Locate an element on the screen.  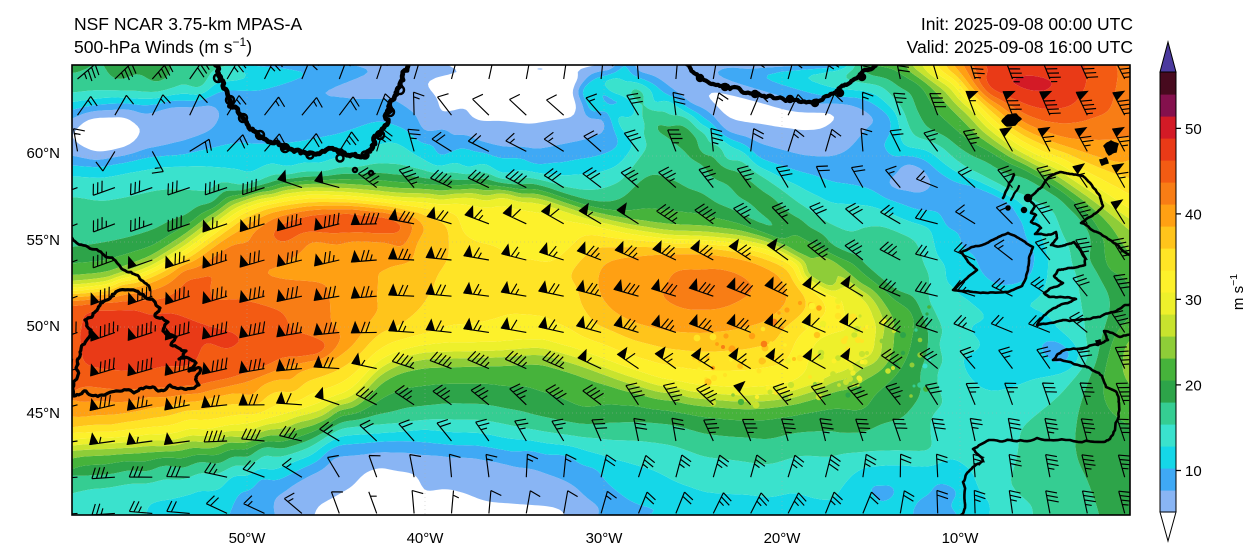
svg-text: 10°W is located at coordinates (961, 538).